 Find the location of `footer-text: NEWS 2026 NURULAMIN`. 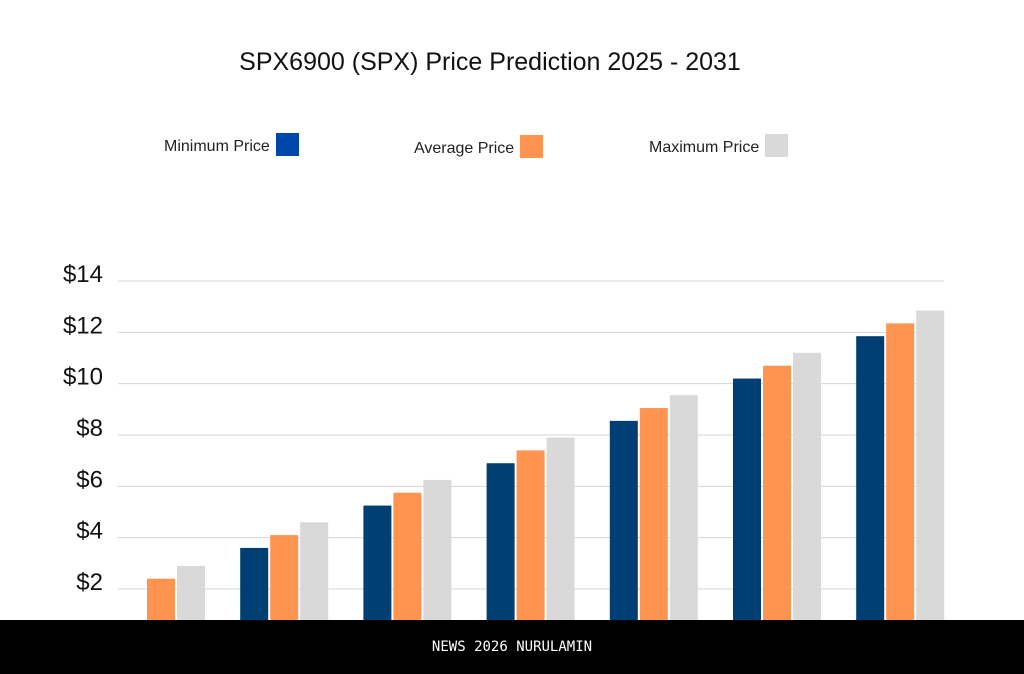

footer-text: NEWS 2026 NURULAMIN is located at coordinates (512, 647).